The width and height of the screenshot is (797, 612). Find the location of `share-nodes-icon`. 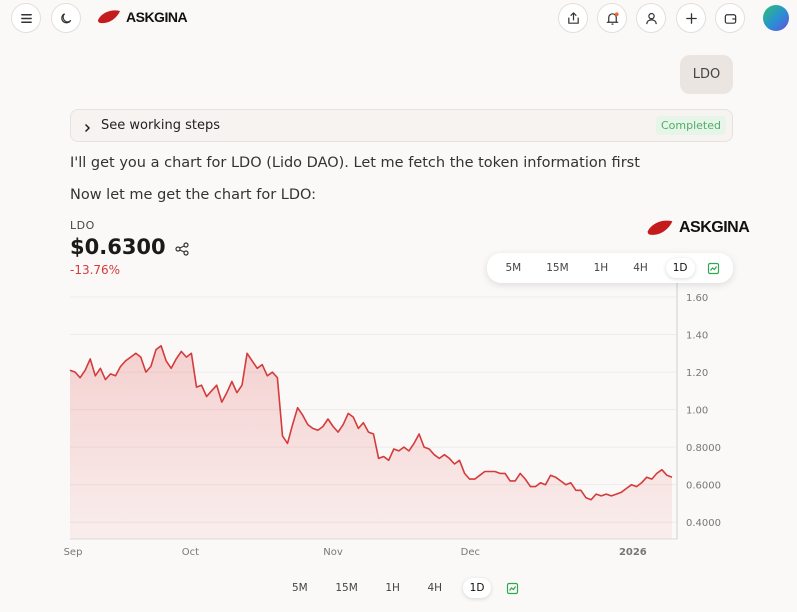

share-nodes-icon is located at coordinates (182, 249).